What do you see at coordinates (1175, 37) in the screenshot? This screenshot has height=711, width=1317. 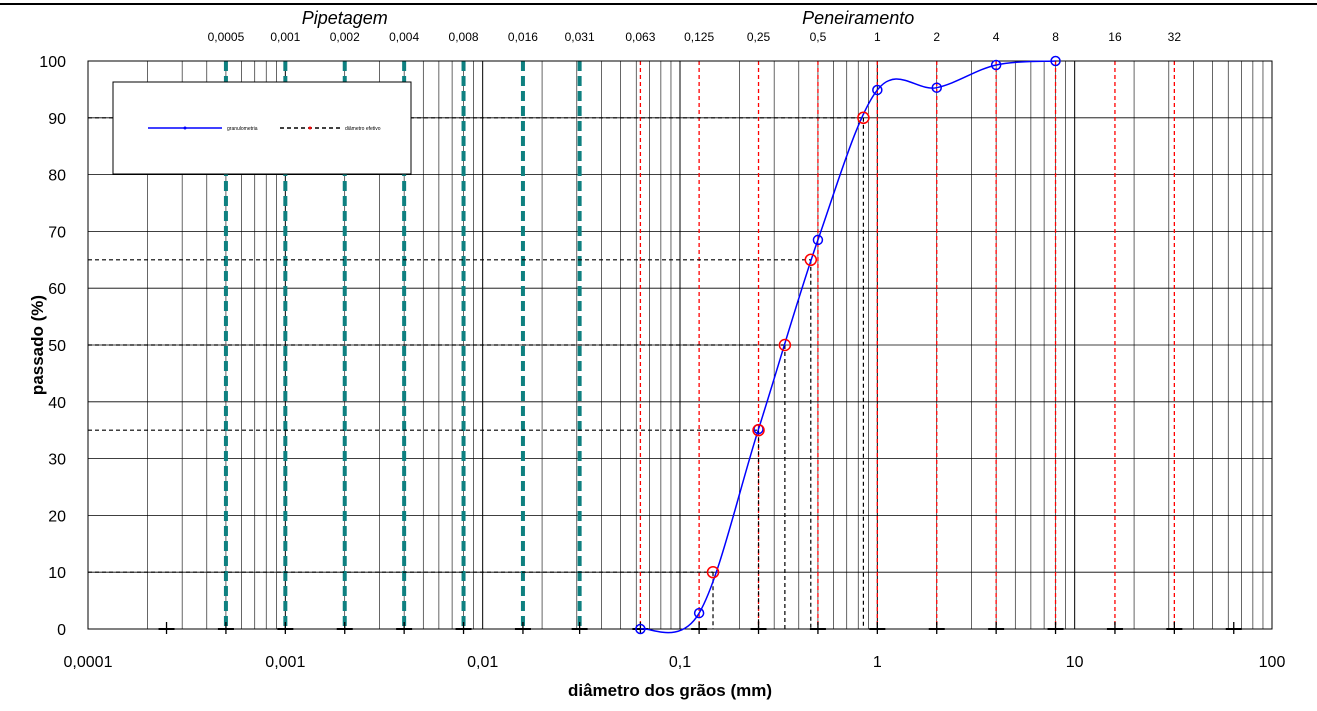 I see `sieve-size-label: 32` at bounding box center [1175, 37].